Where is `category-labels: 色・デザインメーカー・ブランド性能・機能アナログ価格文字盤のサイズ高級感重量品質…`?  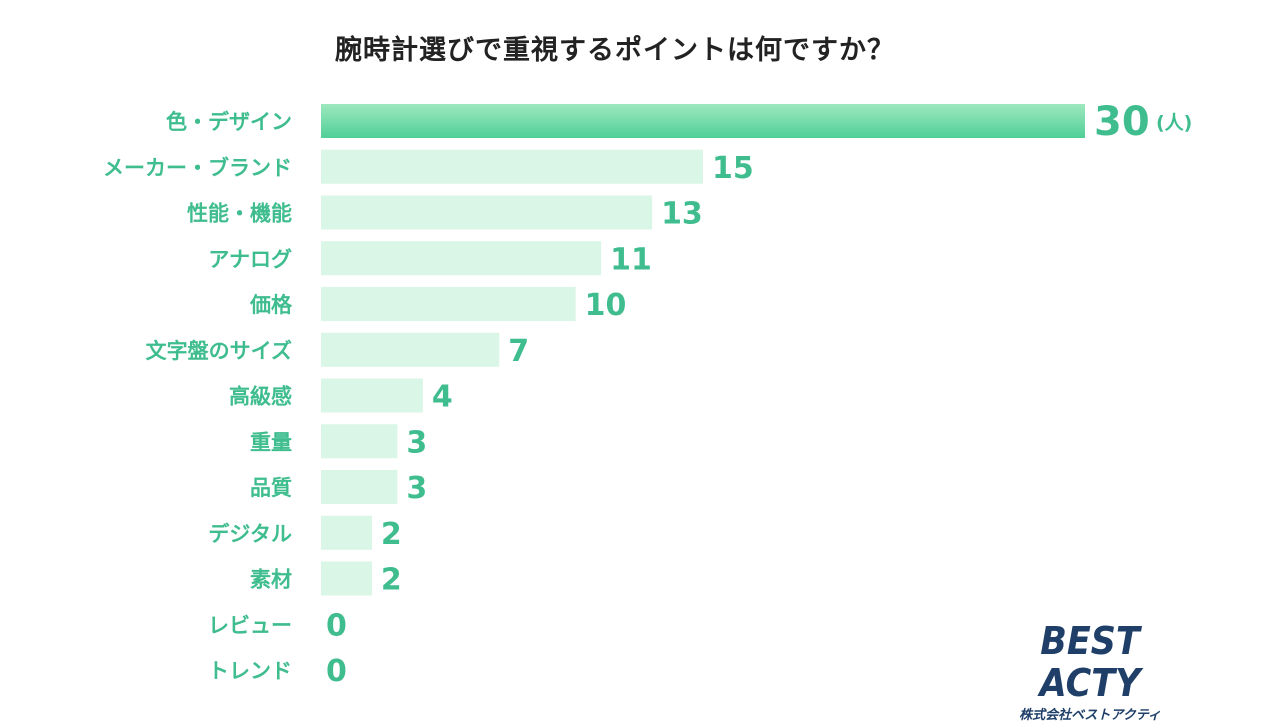 category-labels: 色・デザインメーカー・ブランド性能・機能アナログ価格文字盤のサイズ高級感重量品質… is located at coordinates (198, 396).